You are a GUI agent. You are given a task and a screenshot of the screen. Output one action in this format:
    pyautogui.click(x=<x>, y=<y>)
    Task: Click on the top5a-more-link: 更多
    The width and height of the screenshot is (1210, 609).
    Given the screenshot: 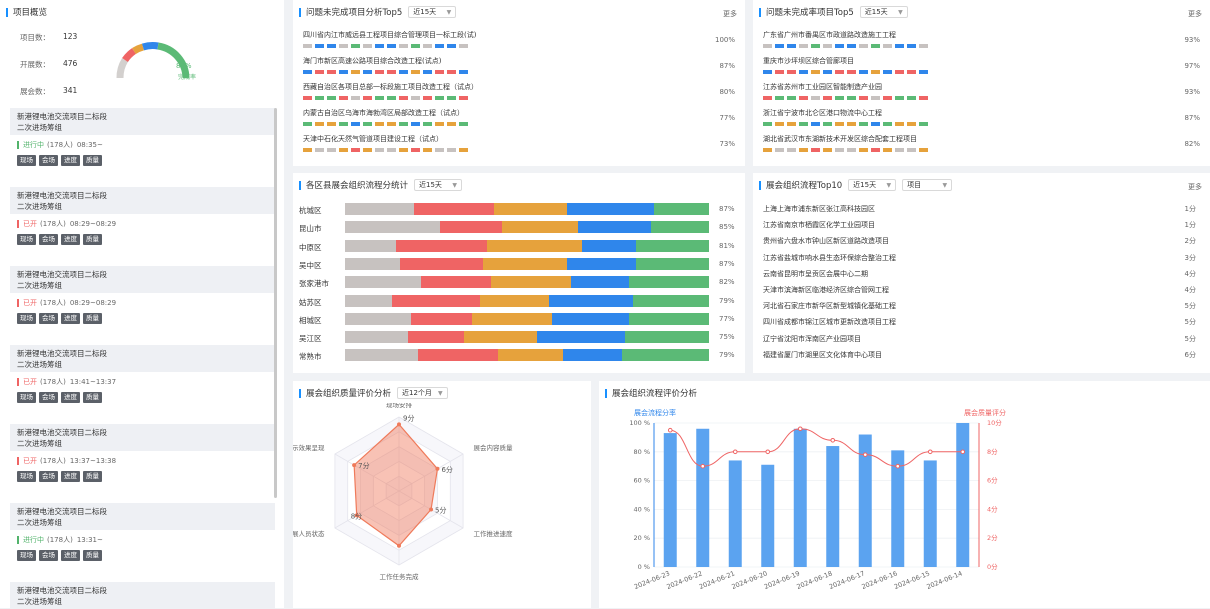 What is the action you would take?
    pyautogui.click(x=730, y=14)
    